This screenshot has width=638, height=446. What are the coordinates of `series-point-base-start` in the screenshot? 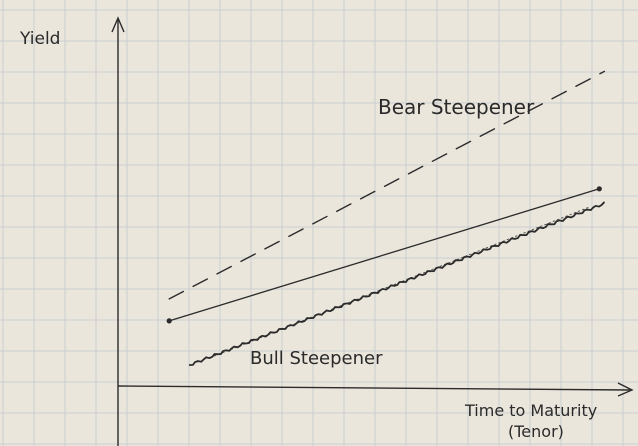 It's located at (169, 321).